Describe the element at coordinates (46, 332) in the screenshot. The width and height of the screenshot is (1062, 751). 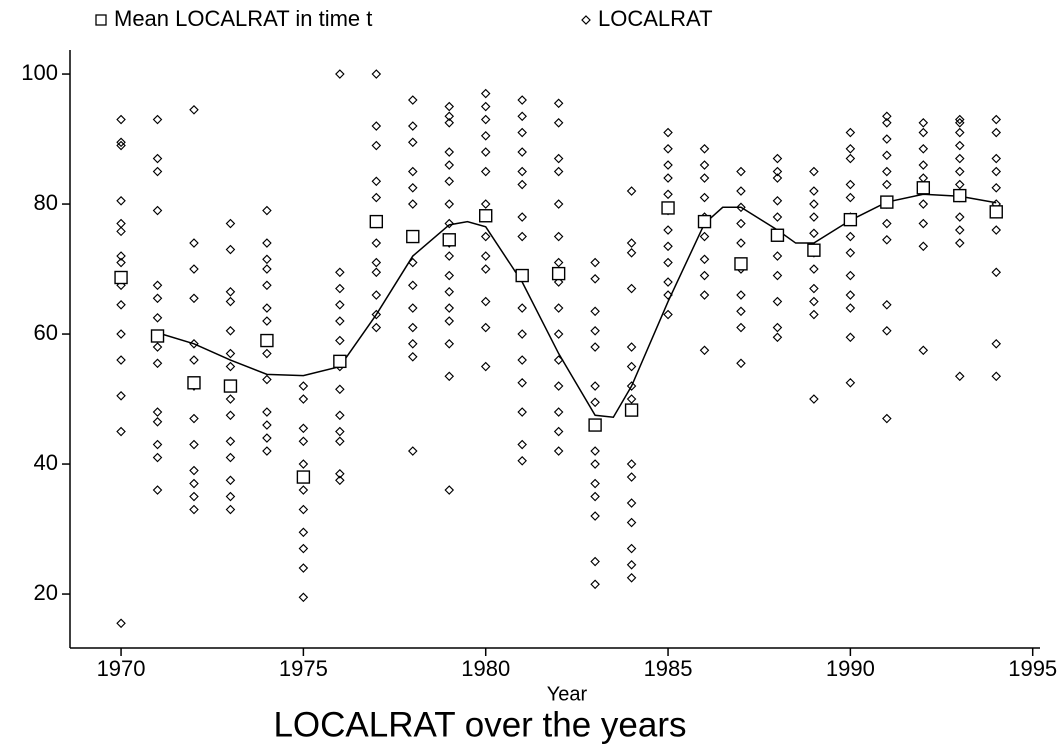
I see `y-tick-label: 60` at that location.